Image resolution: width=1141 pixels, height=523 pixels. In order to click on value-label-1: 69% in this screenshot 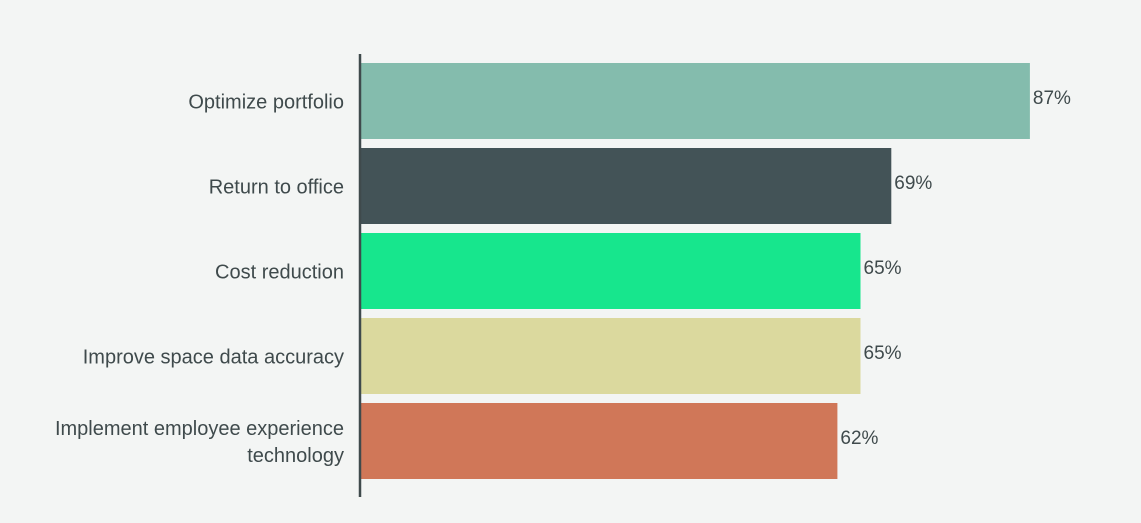, I will do `click(913, 183)`.